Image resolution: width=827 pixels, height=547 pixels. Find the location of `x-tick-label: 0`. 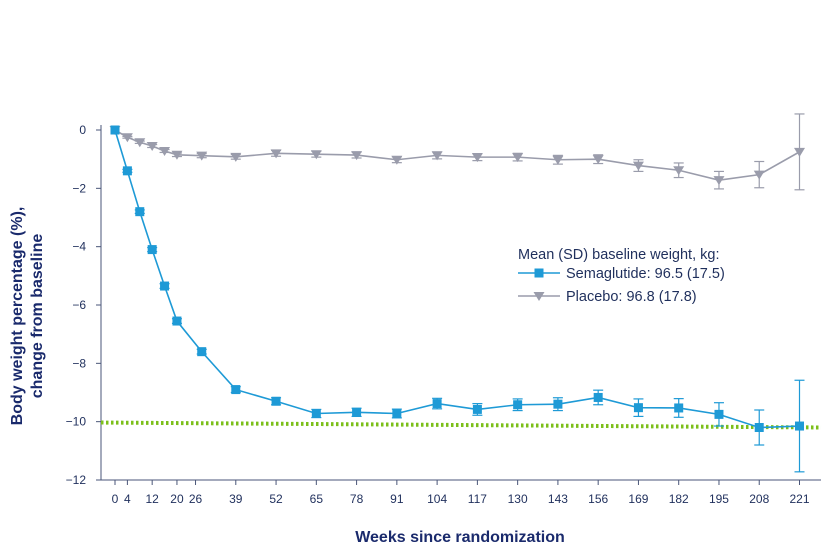

x-tick-label: 0 is located at coordinates (115, 499).